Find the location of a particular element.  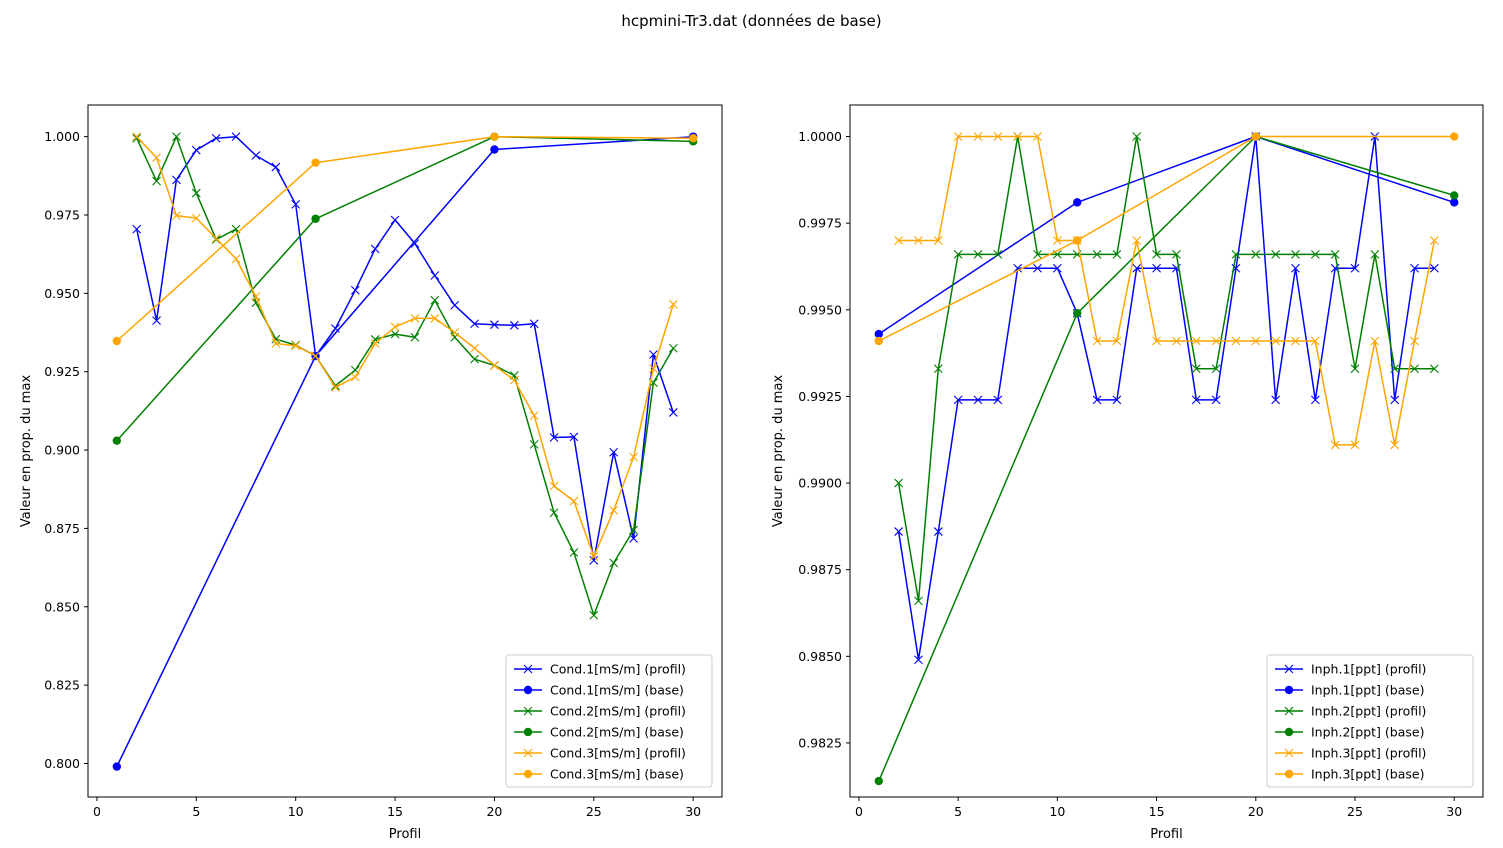

x-tick-label: 5 is located at coordinates (958, 811).